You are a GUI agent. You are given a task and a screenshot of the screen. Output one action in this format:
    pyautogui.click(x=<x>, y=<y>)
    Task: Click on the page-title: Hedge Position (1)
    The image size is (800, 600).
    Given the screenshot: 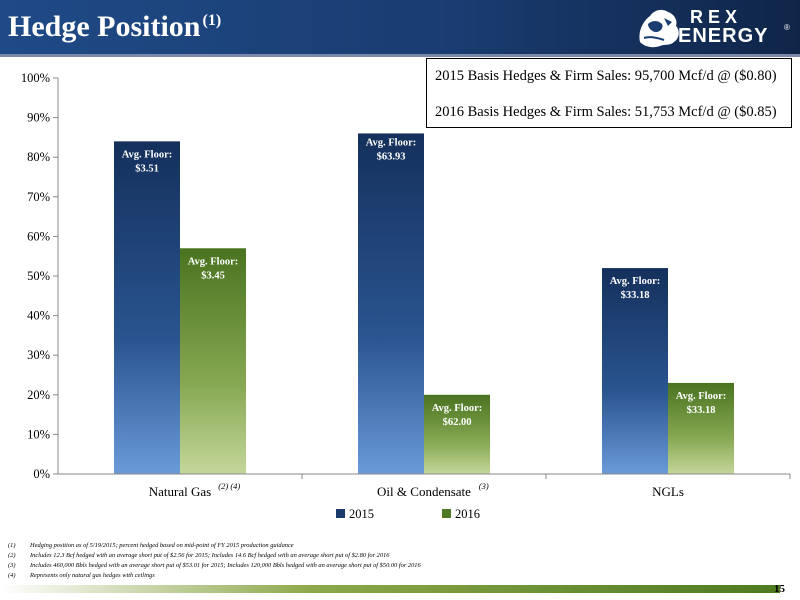 What is the action you would take?
    pyautogui.click(x=114, y=27)
    